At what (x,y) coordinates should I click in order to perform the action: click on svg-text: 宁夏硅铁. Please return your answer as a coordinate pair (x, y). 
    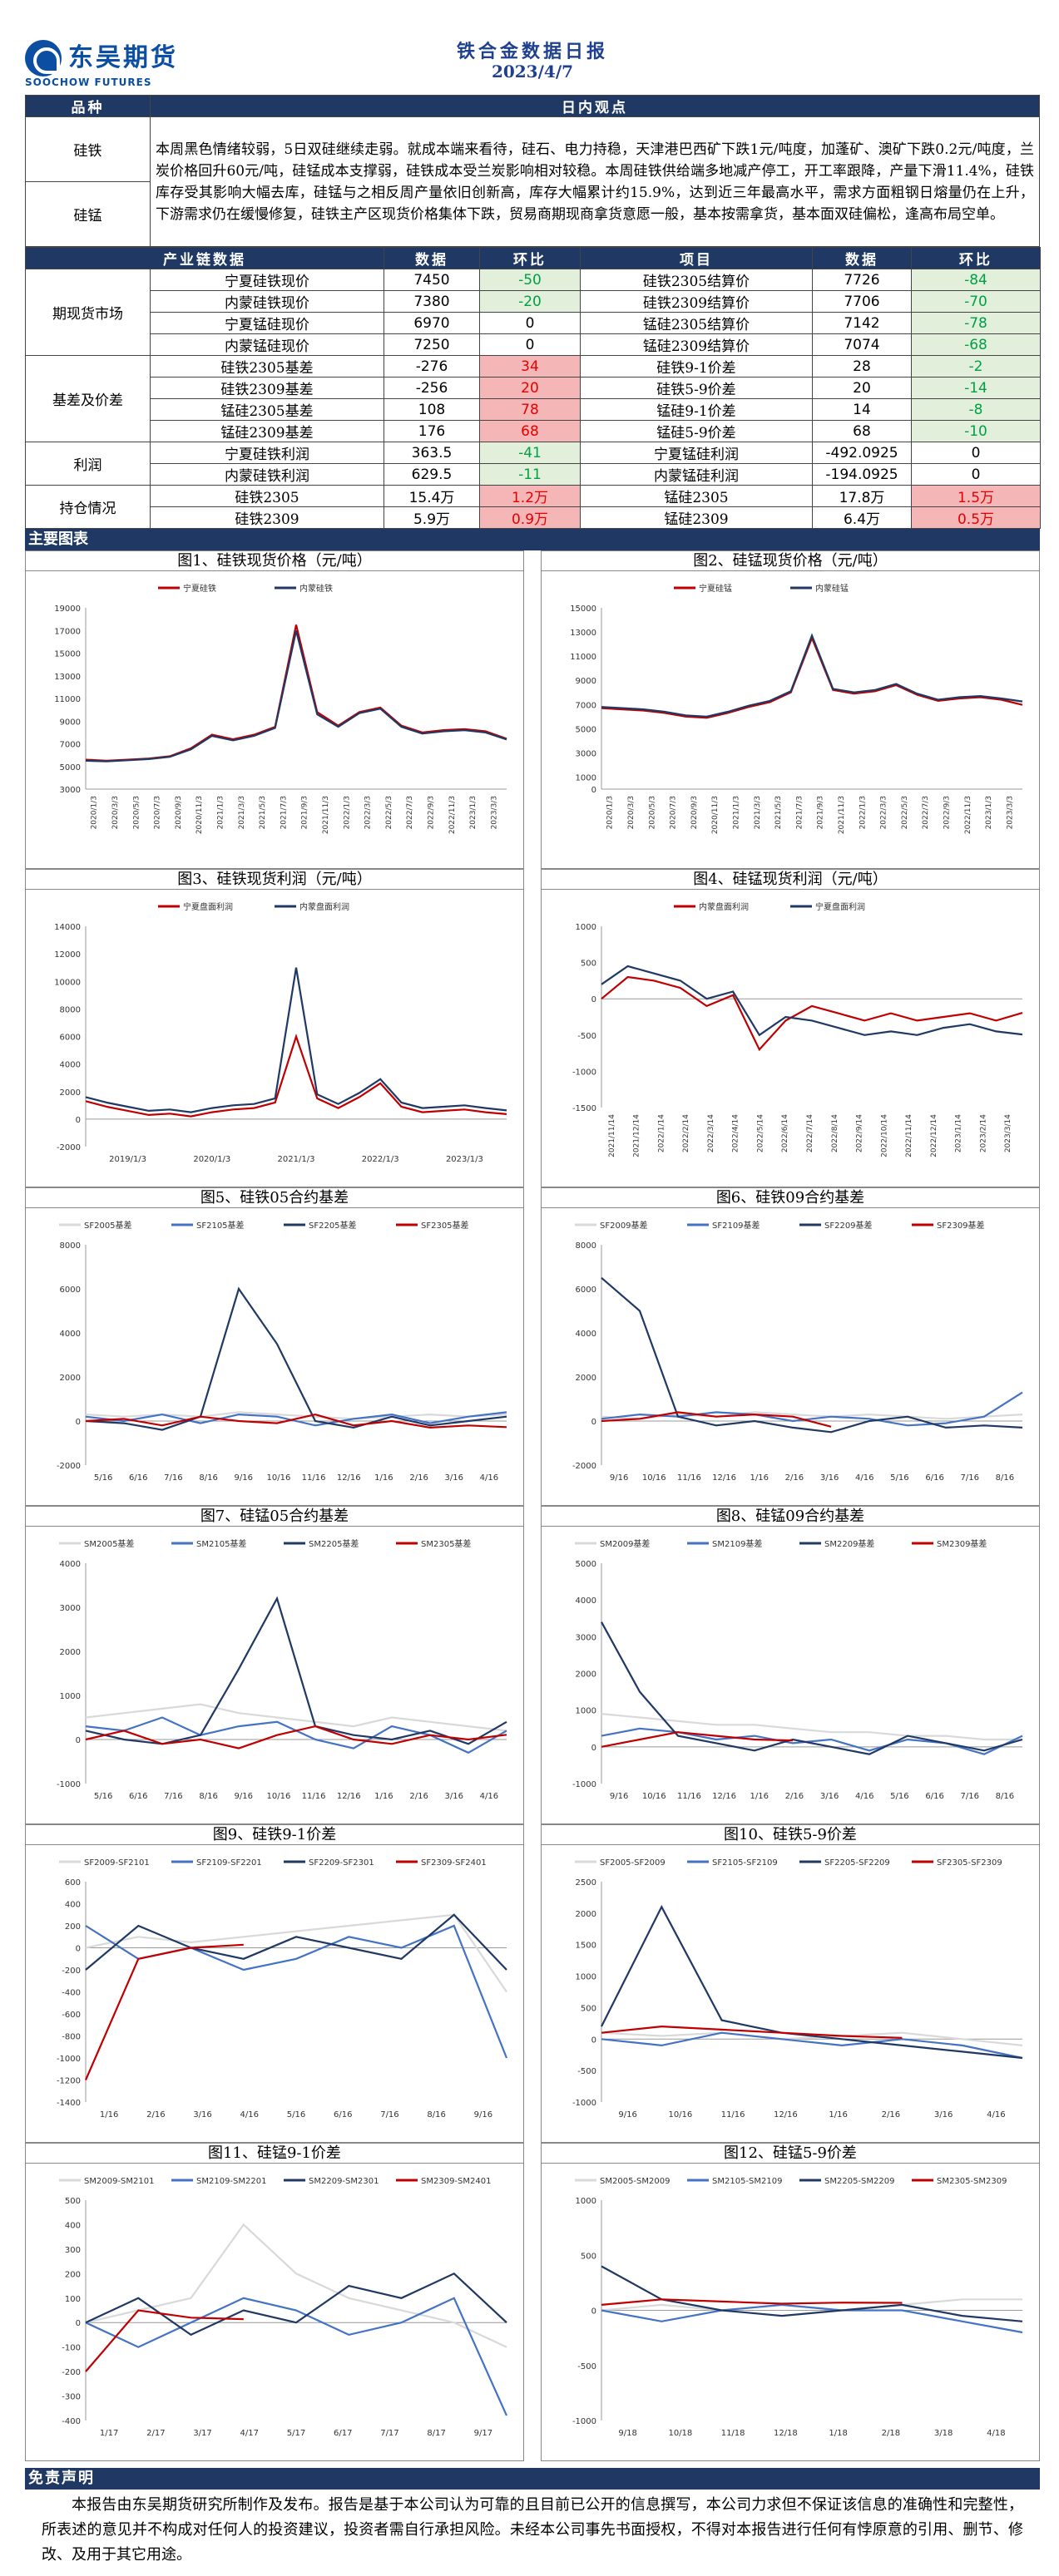
    Looking at the image, I should click on (199, 588).